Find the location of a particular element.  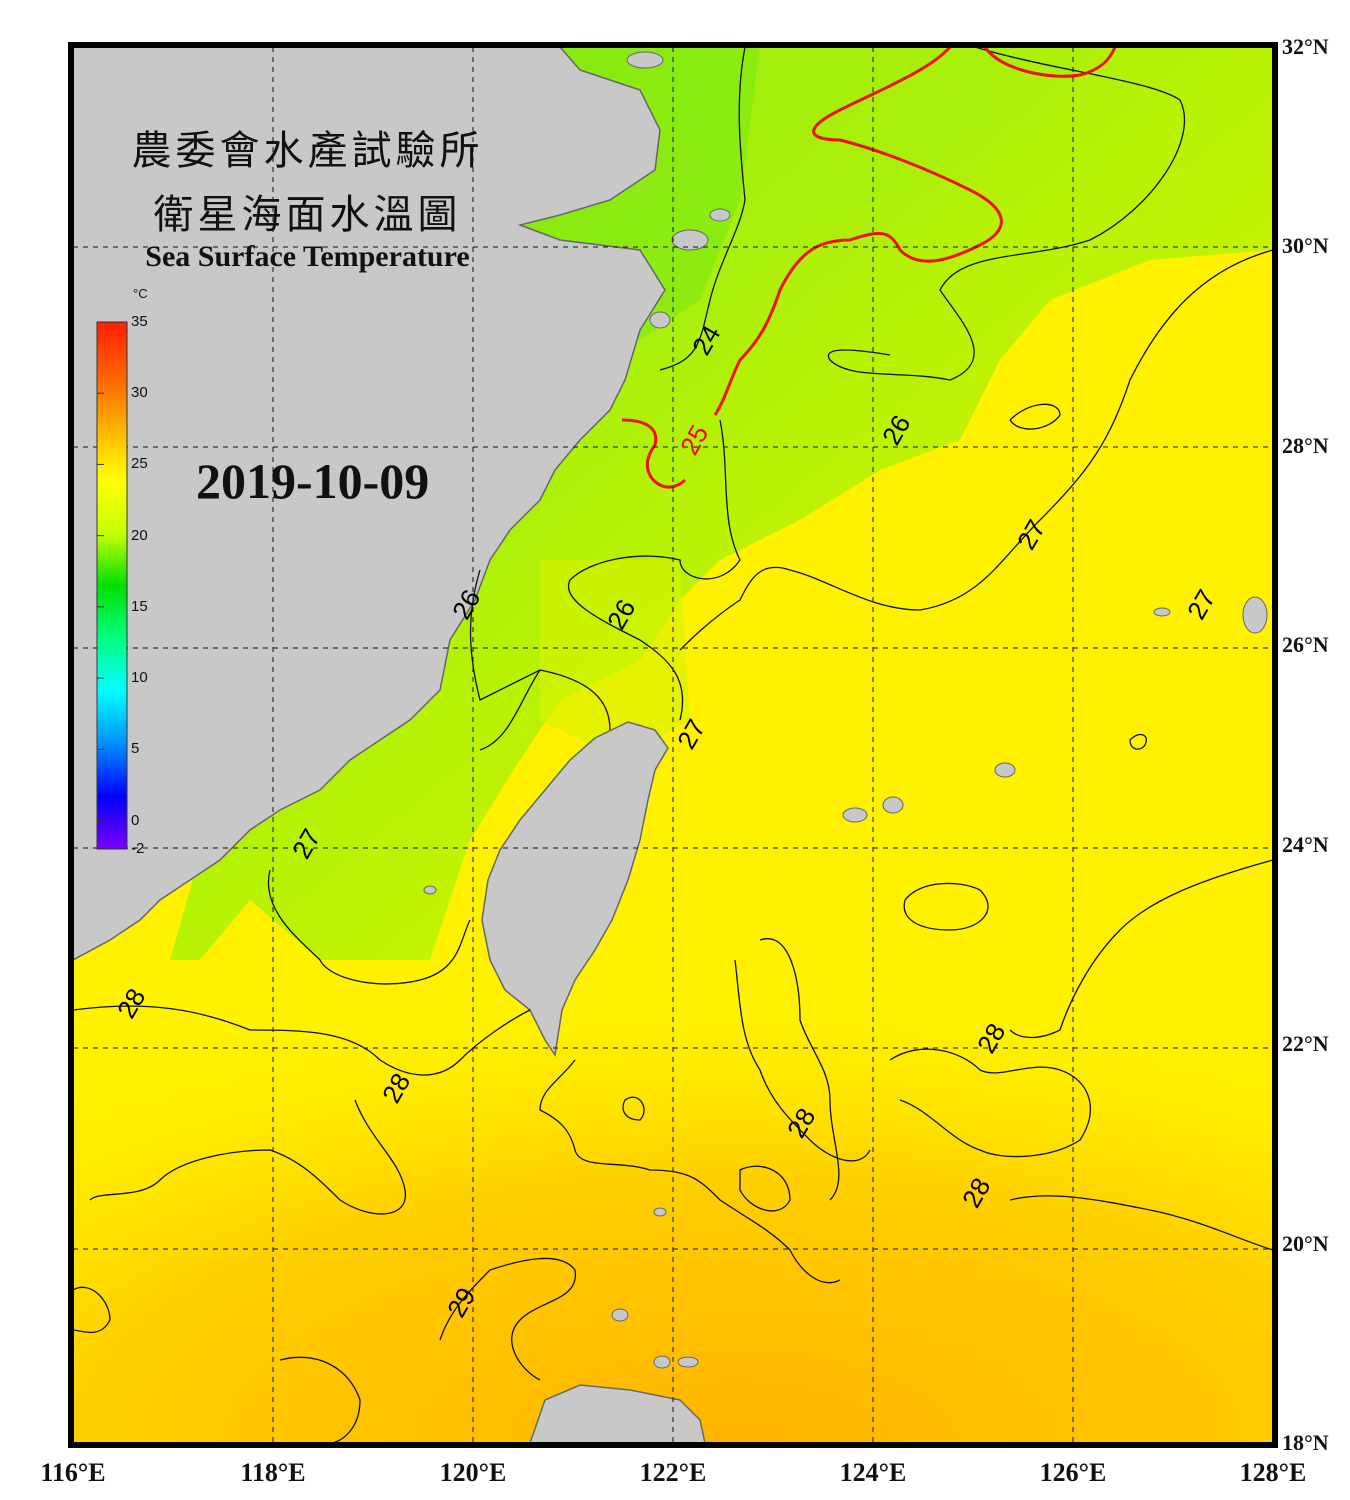

colorbar-tick-label: 30 is located at coordinates (139, 393).